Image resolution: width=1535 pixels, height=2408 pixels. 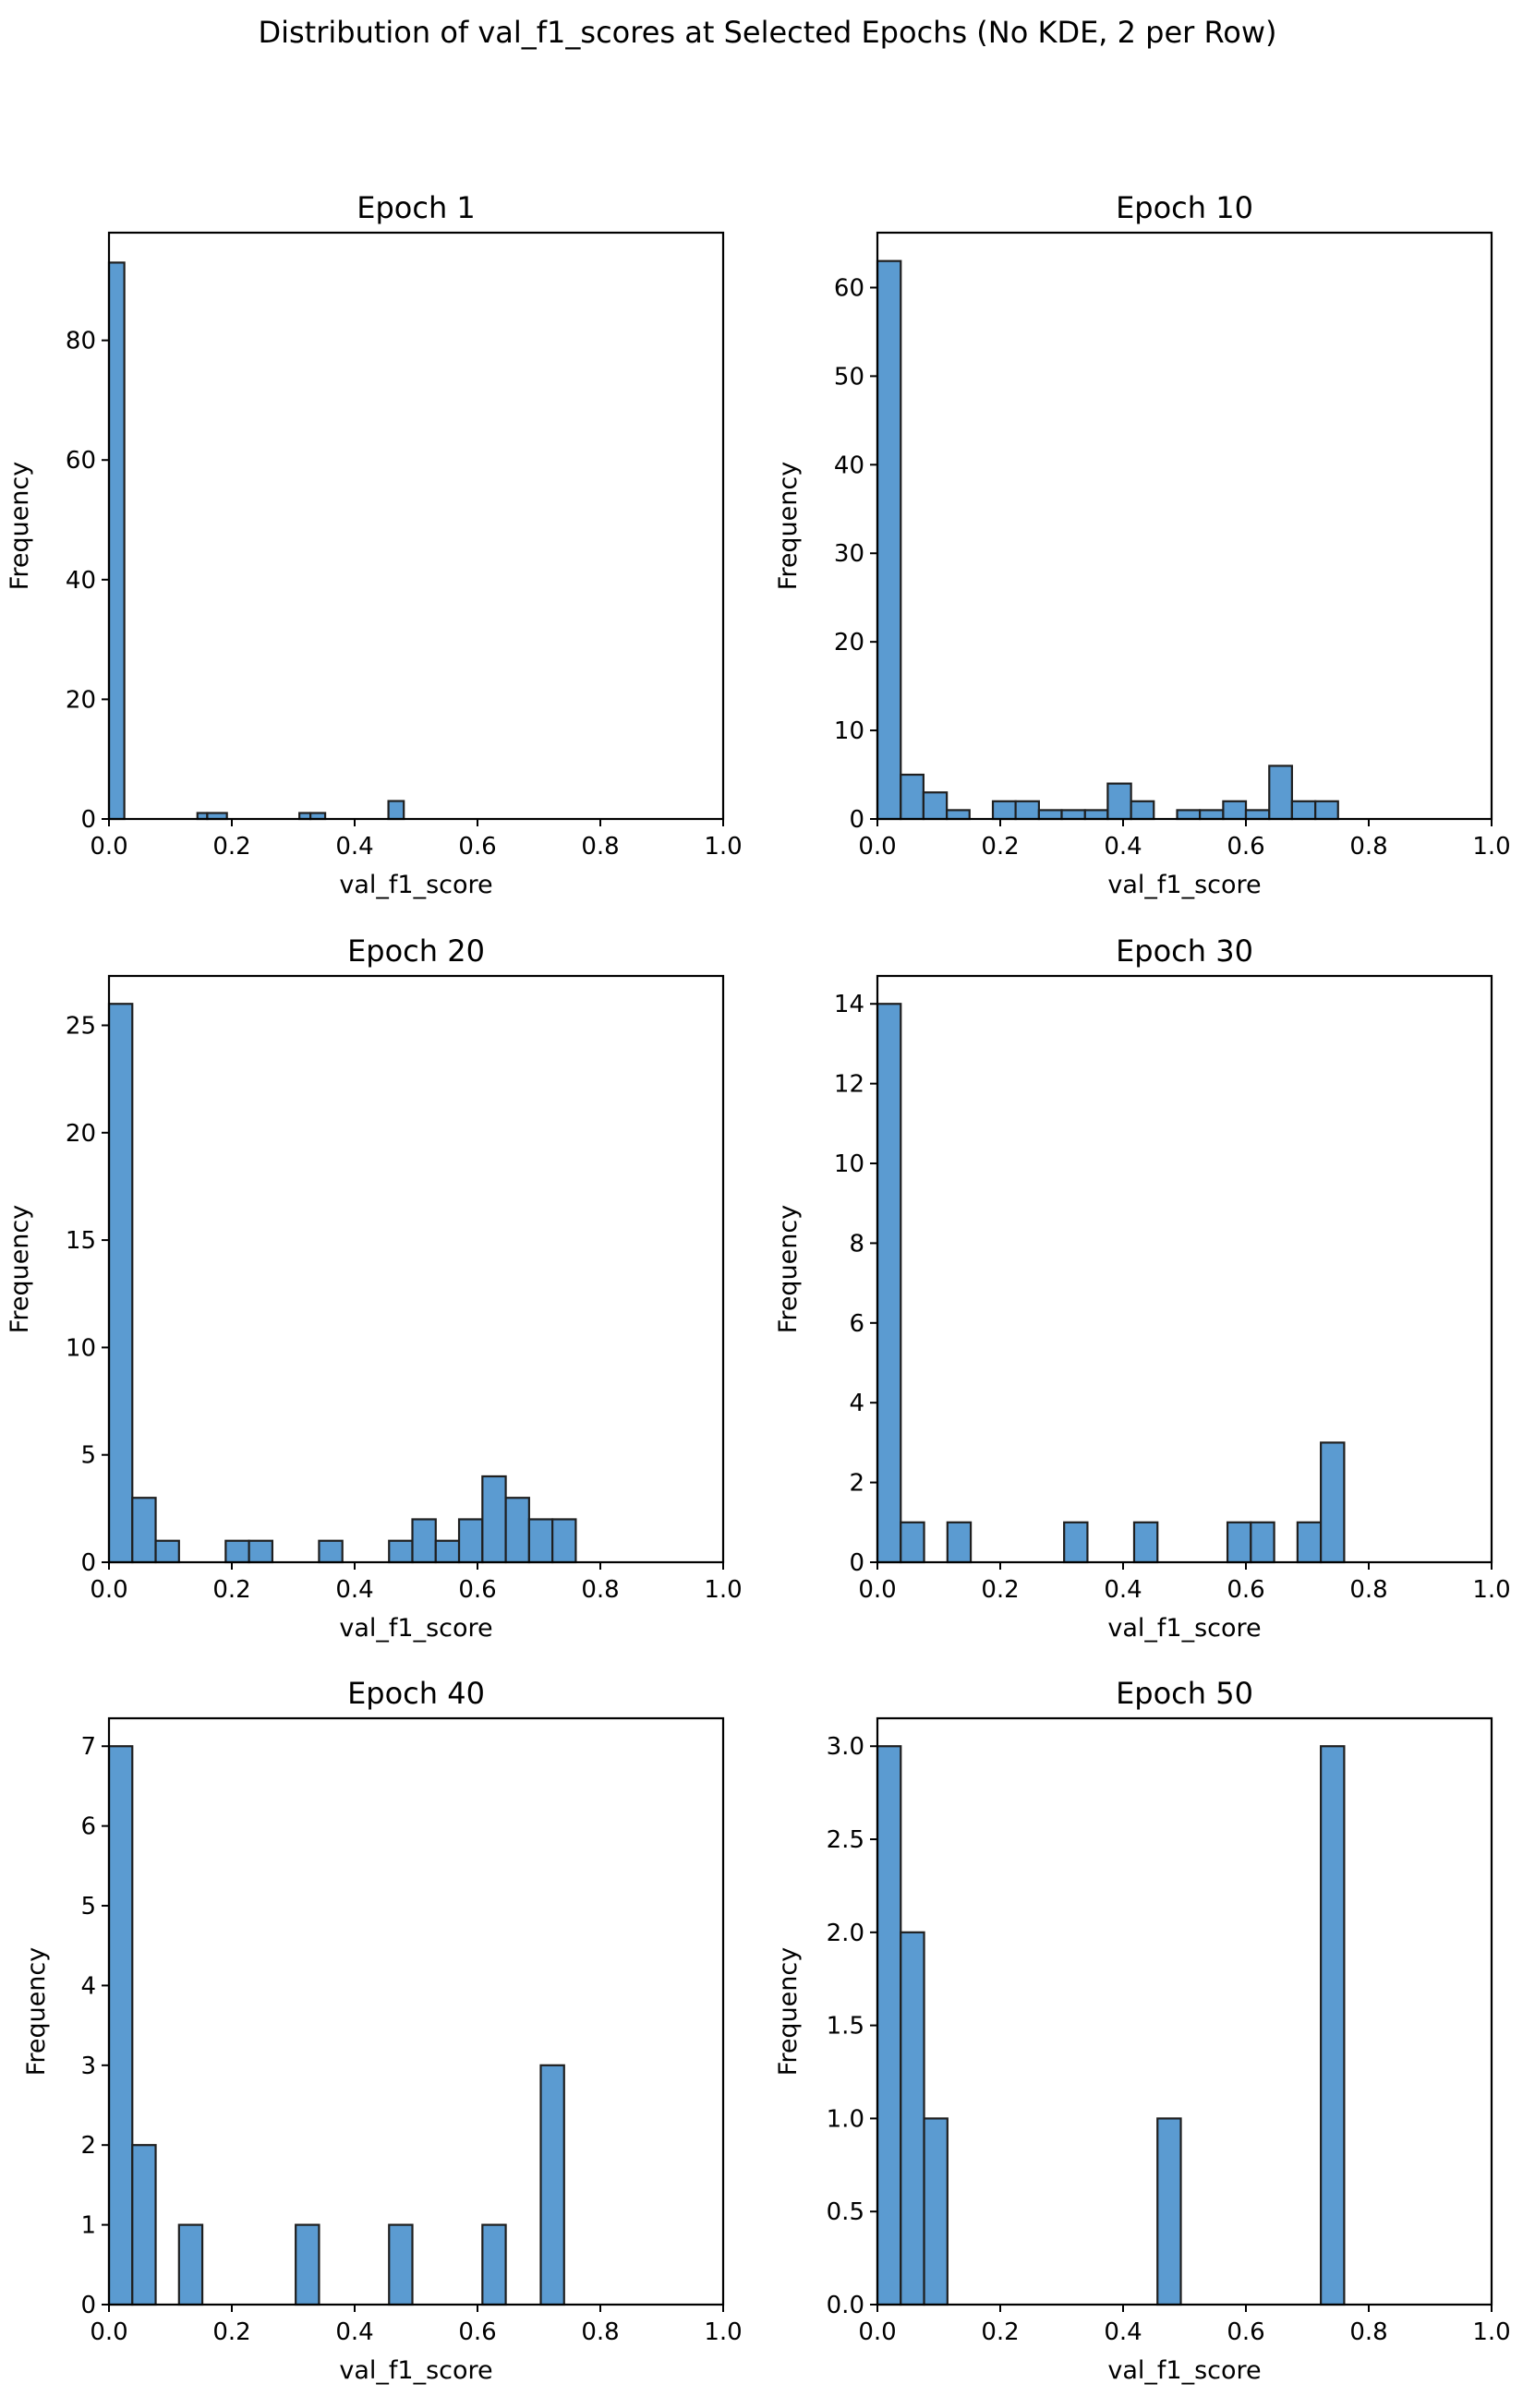 What do you see at coordinates (1184, 1693) in the screenshot?
I see `subplot-title: Epoch 50` at bounding box center [1184, 1693].